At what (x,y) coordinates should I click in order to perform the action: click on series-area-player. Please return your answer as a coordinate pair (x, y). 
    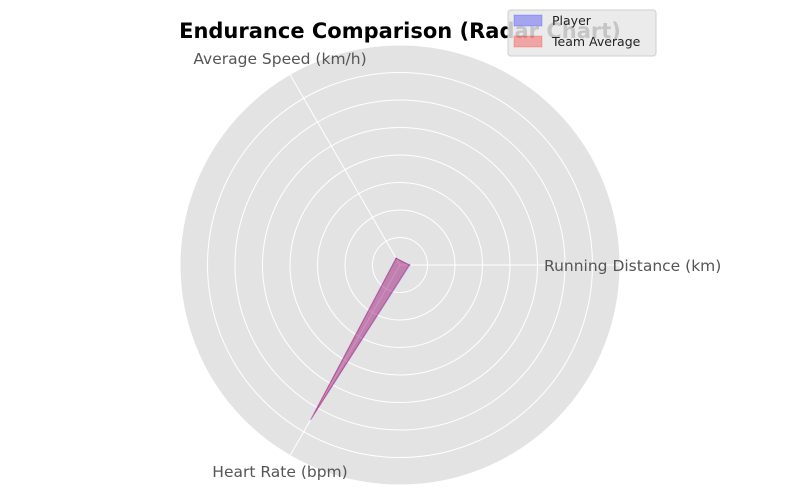
    Looking at the image, I should click on (360, 338).